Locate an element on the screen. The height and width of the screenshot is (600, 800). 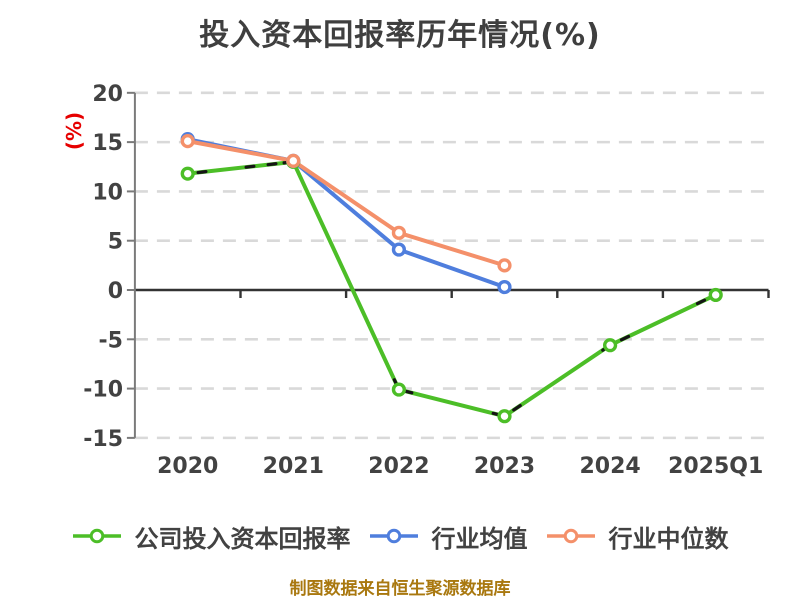
y-tick-label-20: 20 is located at coordinates (107, 94).